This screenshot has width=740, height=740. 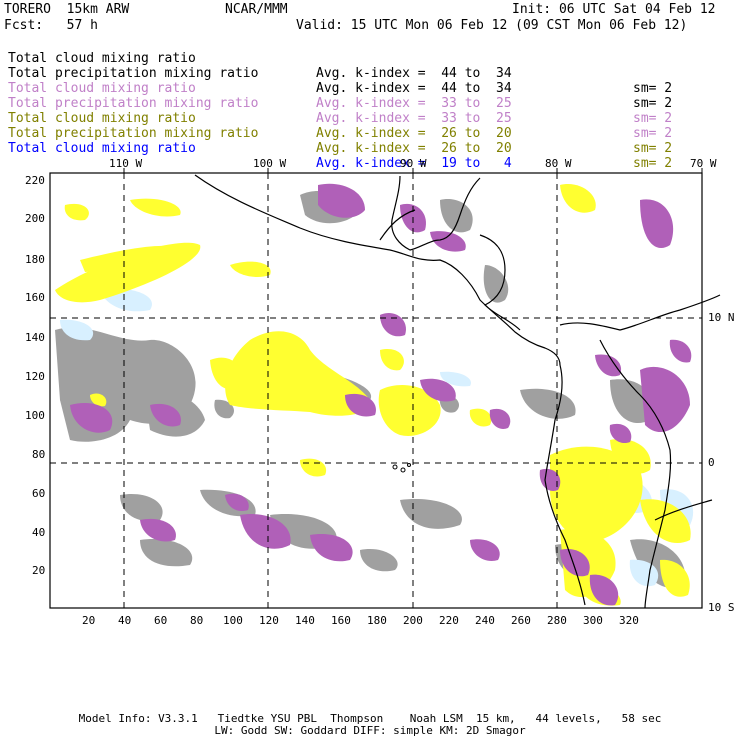 I want to click on legend-range: Avg. k-index = 19 to 4, so click(x=414, y=163).